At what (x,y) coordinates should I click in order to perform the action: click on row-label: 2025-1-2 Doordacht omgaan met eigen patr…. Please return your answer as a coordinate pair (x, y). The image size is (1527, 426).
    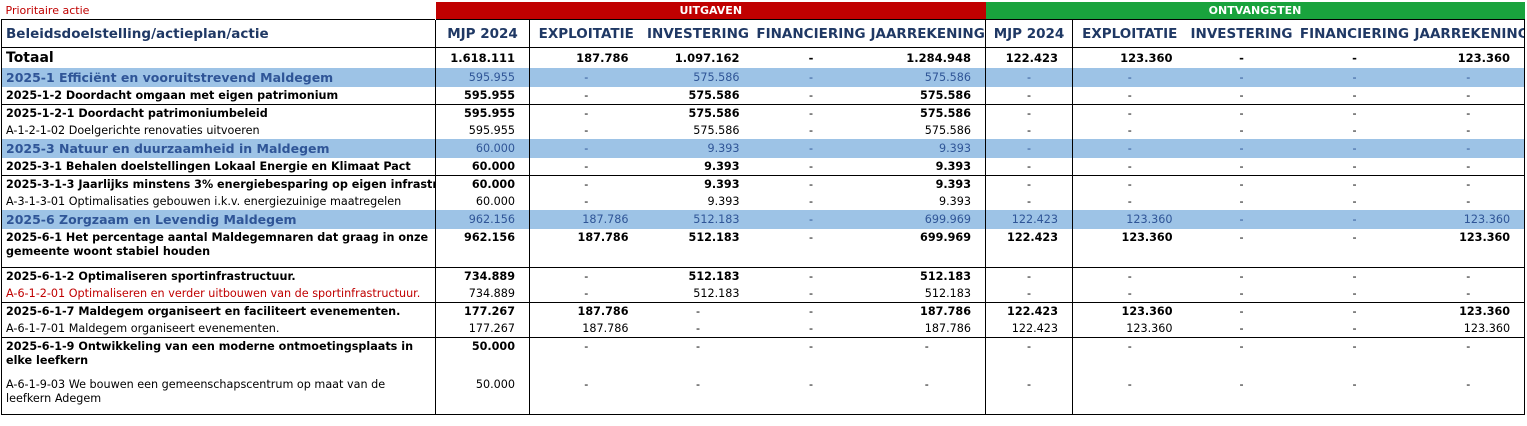
    Looking at the image, I should click on (218, 96).